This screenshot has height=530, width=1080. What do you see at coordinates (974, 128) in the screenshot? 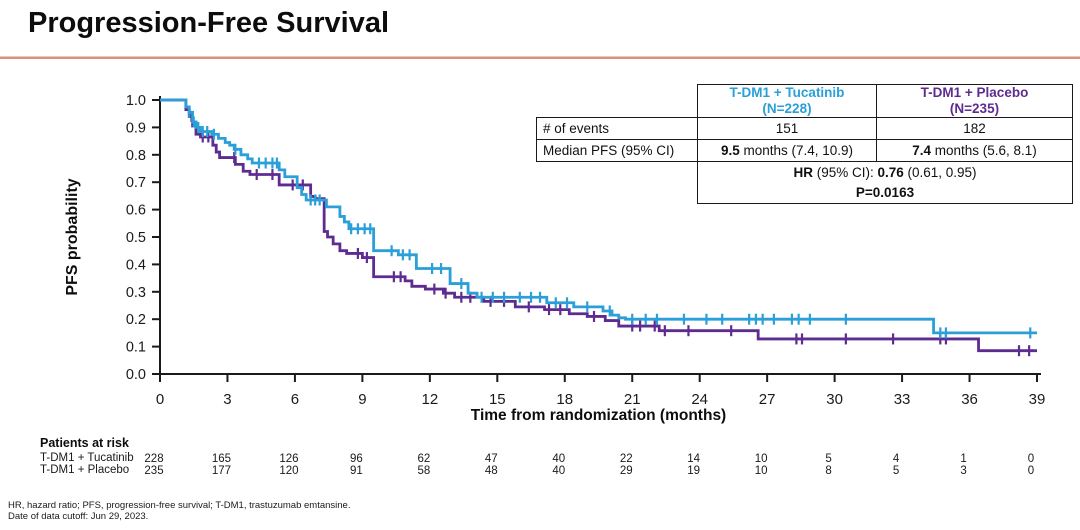
I see `events-count-placebo: 182` at bounding box center [974, 128].